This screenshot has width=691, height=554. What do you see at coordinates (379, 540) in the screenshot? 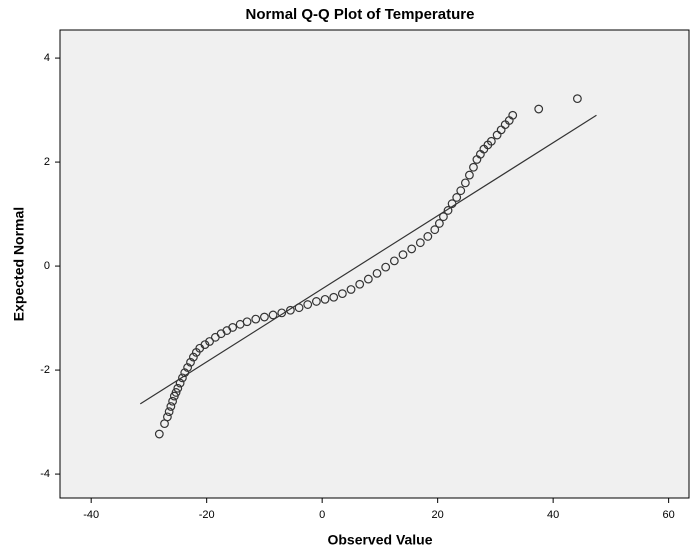
I see `x-axis-title: Observed Value` at bounding box center [379, 540].